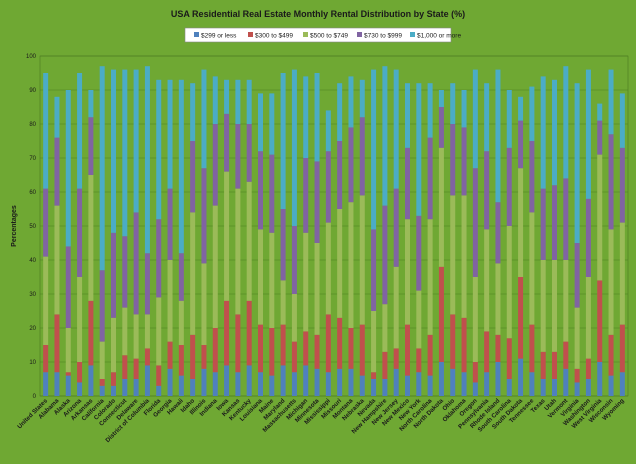  What do you see at coordinates (274, 35) in the screenshot?
I see `legend-label: $300 to $499` at bounding box center [274, 35].